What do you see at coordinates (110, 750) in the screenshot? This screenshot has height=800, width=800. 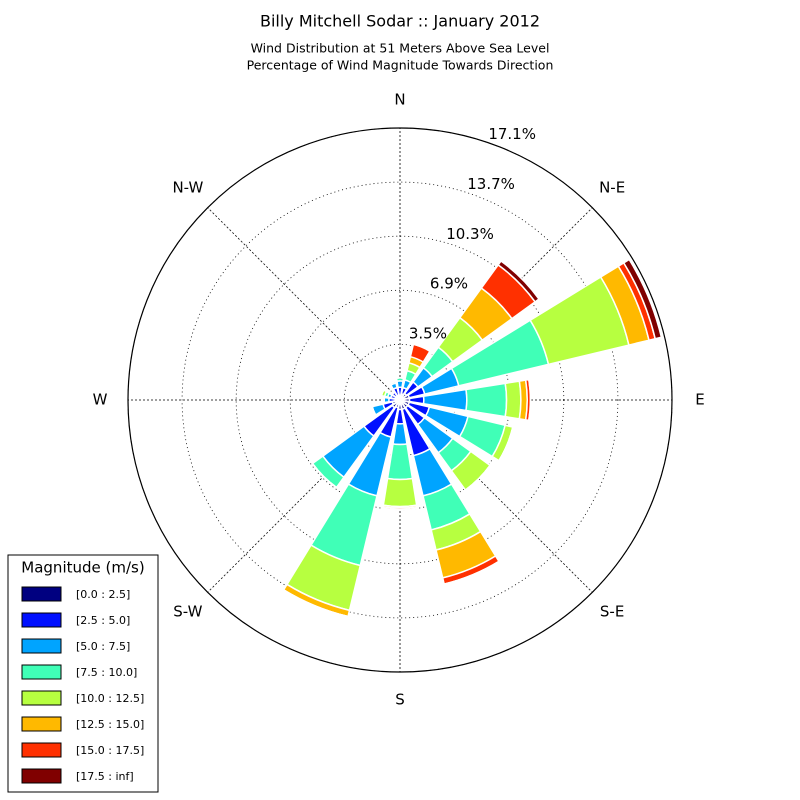 I see `legend-label: [15.0 : 17.5]` at bounding box center [110, 750].